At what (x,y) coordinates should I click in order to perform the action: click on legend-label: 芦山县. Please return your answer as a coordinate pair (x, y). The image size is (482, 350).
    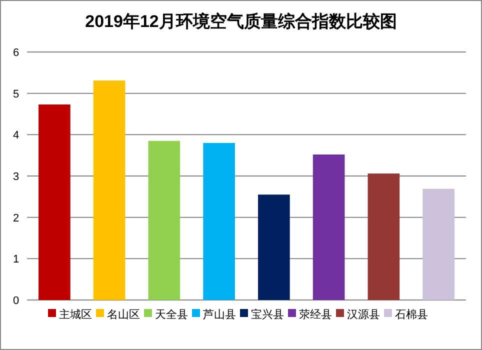
    Looking at the image, I should click on (219, 314).